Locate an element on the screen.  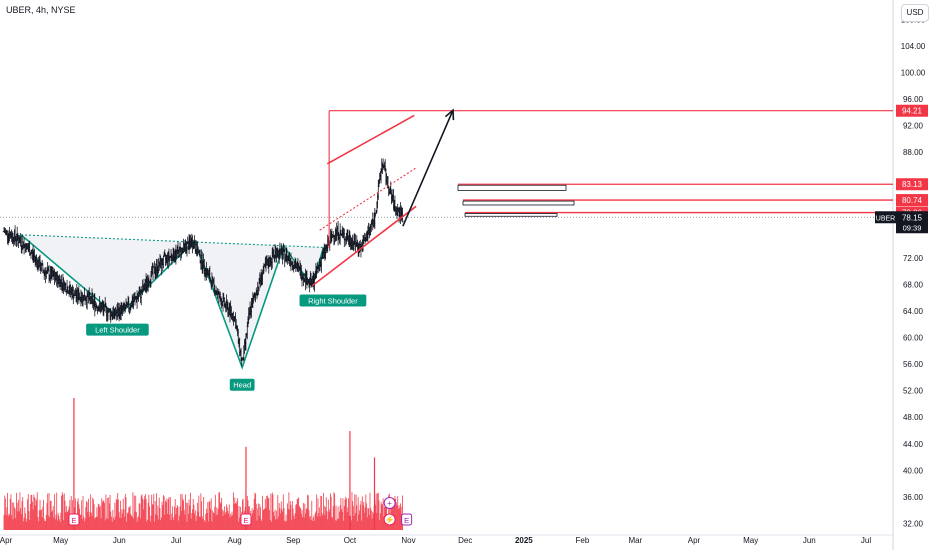
y-tick-label: 100.00 is located at coordinates (913, 72).